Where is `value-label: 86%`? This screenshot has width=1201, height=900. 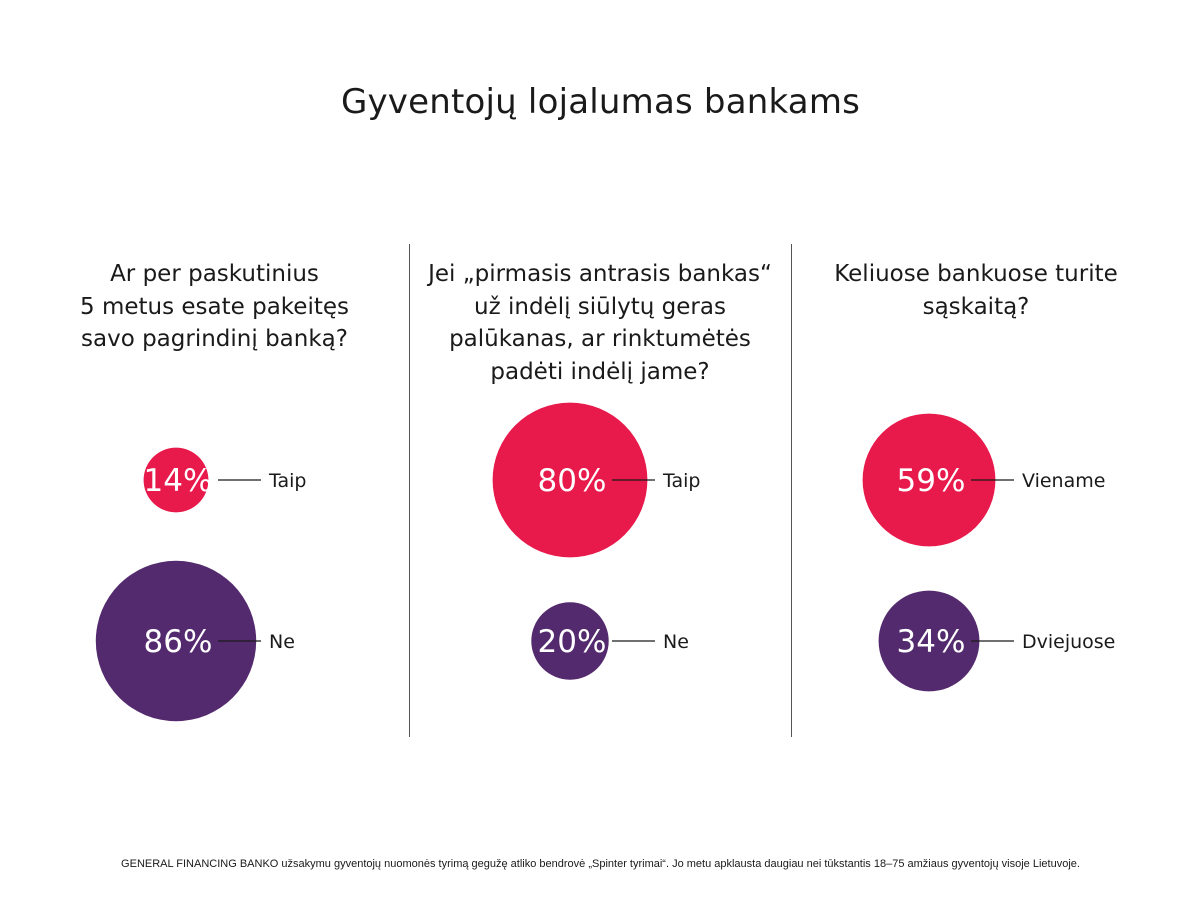
value-label: 86% is located at coordinates (178, 642).